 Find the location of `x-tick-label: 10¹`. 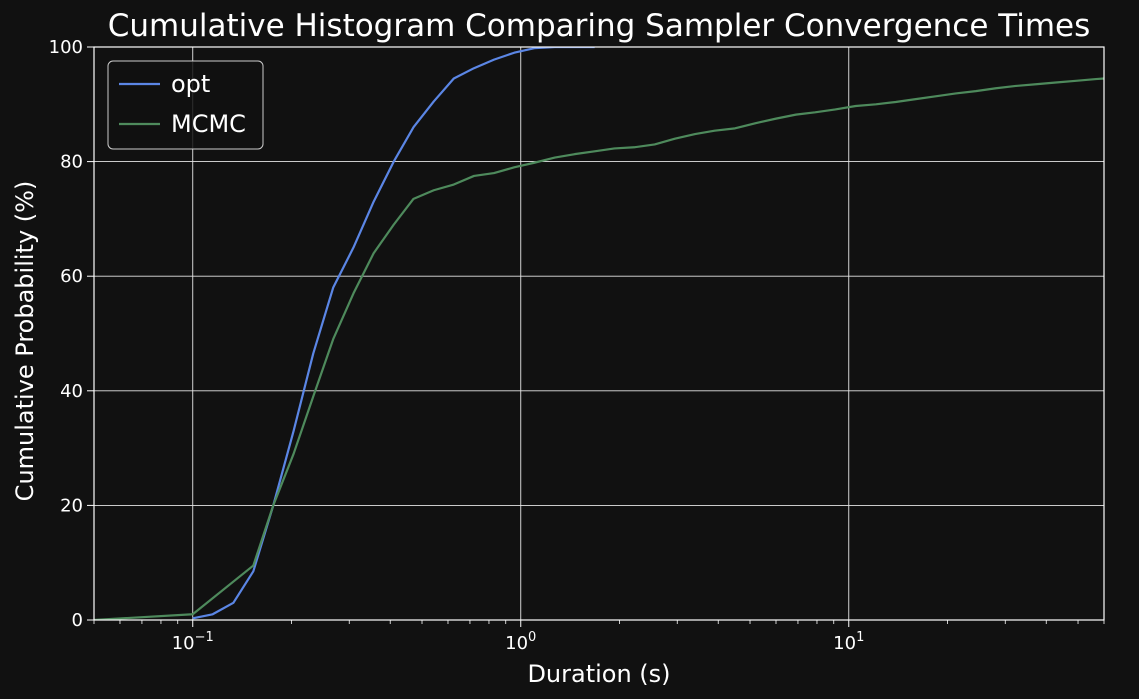

x-tick-label: 10¹ is located at coordinates (848, 642).